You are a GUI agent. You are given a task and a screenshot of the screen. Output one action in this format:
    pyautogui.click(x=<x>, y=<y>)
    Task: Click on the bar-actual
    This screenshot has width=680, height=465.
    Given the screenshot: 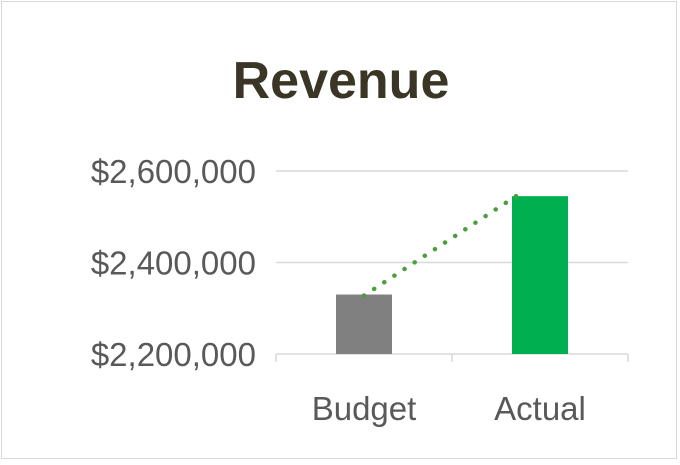 What is the action you would take?
    pyautogui.click(x=540, y=275)
    